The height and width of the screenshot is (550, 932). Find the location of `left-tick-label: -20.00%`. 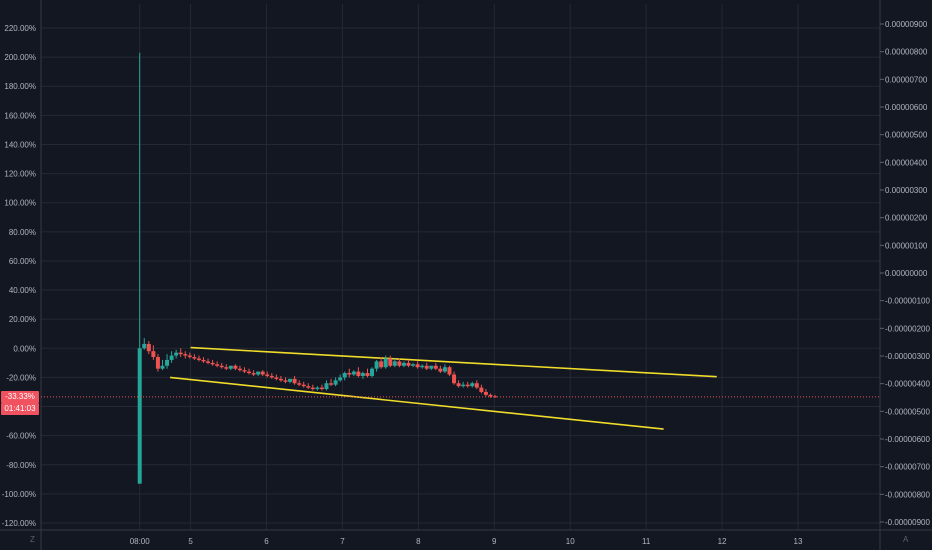

left-tick-label: -20.00% is located at coordinates (21, 377).